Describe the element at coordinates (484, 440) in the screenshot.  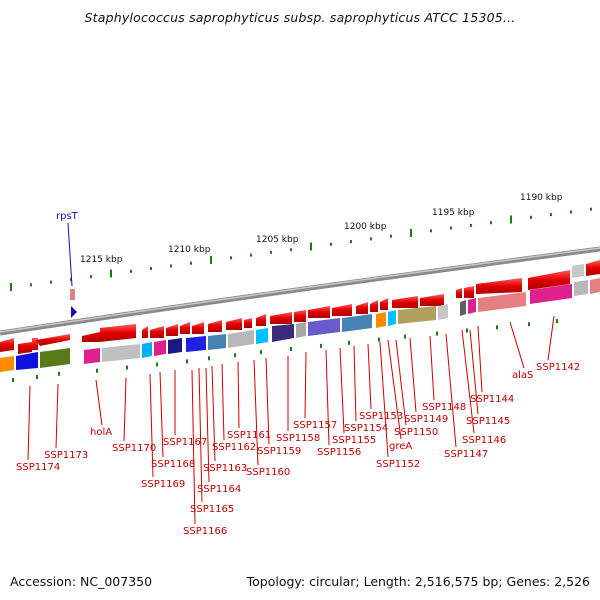
I see `gene-label: SSP1146` at that location.